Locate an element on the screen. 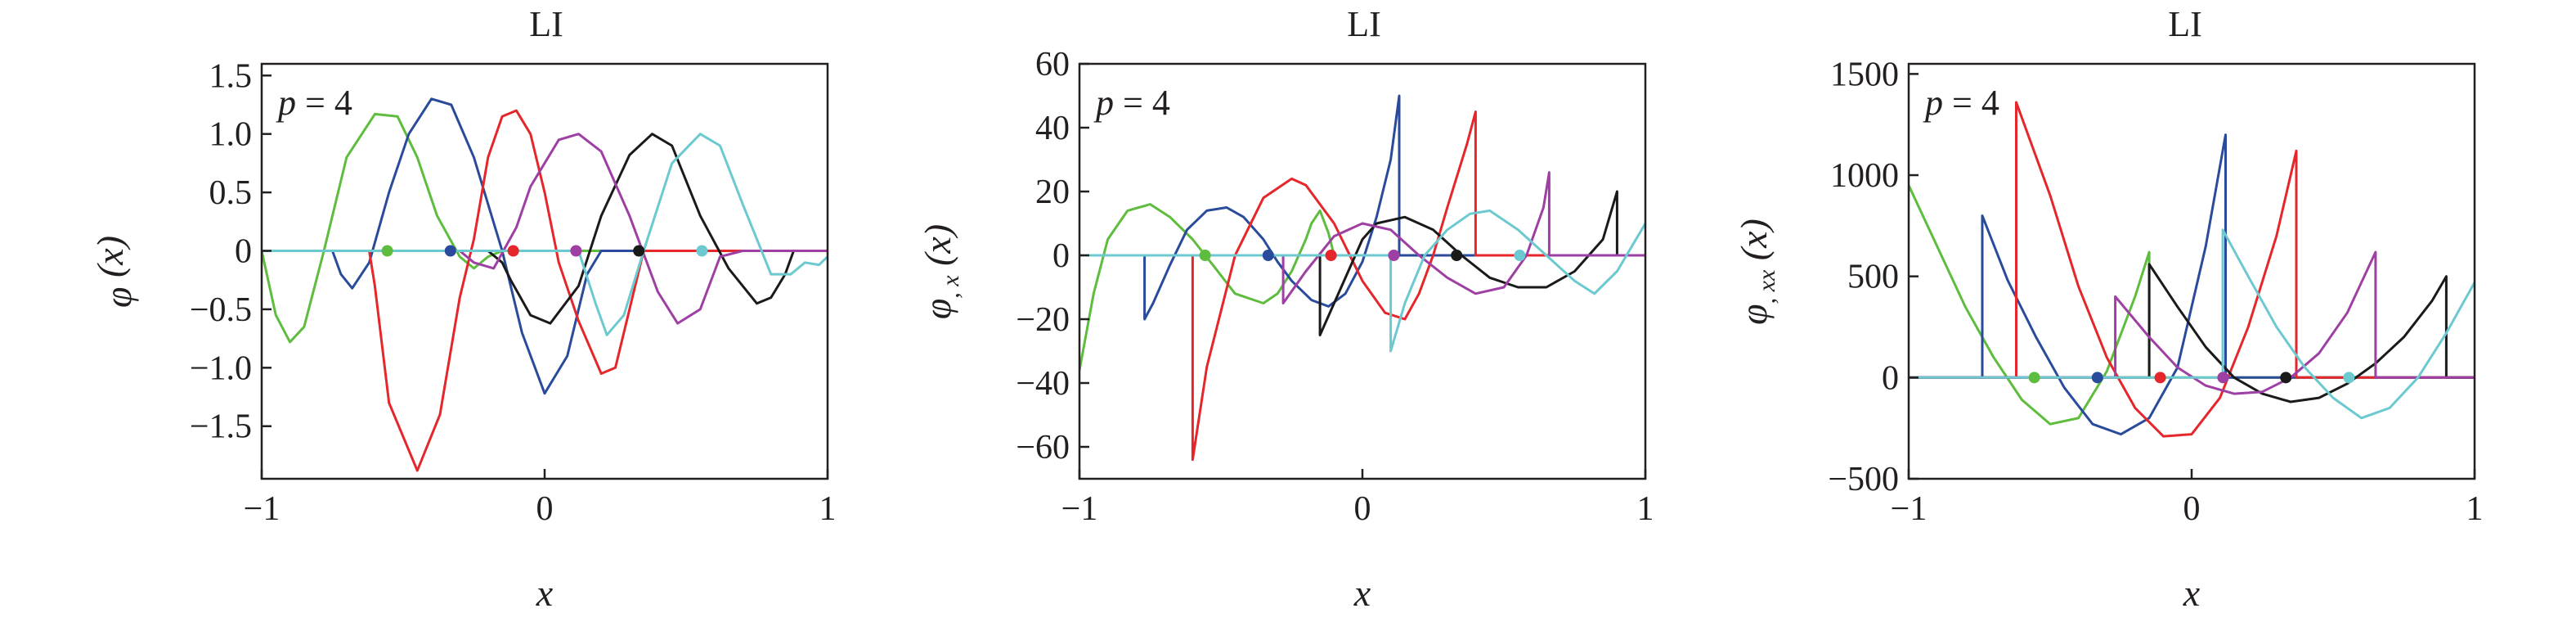 The image size is (2576, 622). y-tick-label: 60 is located at coordinates (1052, 64).